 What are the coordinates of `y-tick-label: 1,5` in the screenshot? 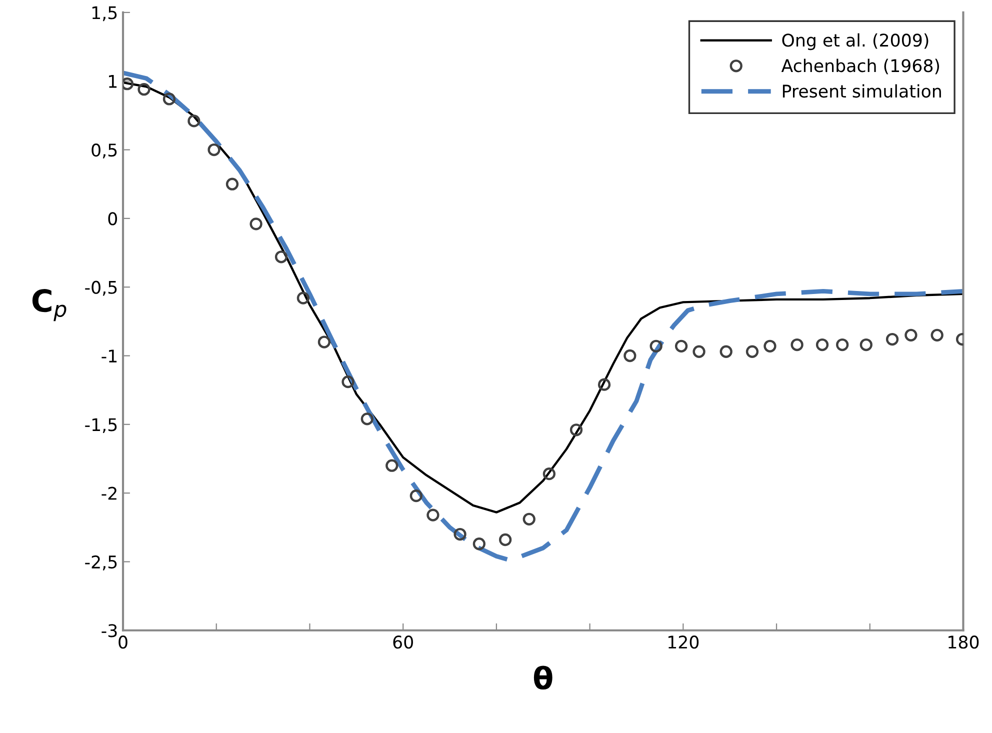 It's located at (104, 14).